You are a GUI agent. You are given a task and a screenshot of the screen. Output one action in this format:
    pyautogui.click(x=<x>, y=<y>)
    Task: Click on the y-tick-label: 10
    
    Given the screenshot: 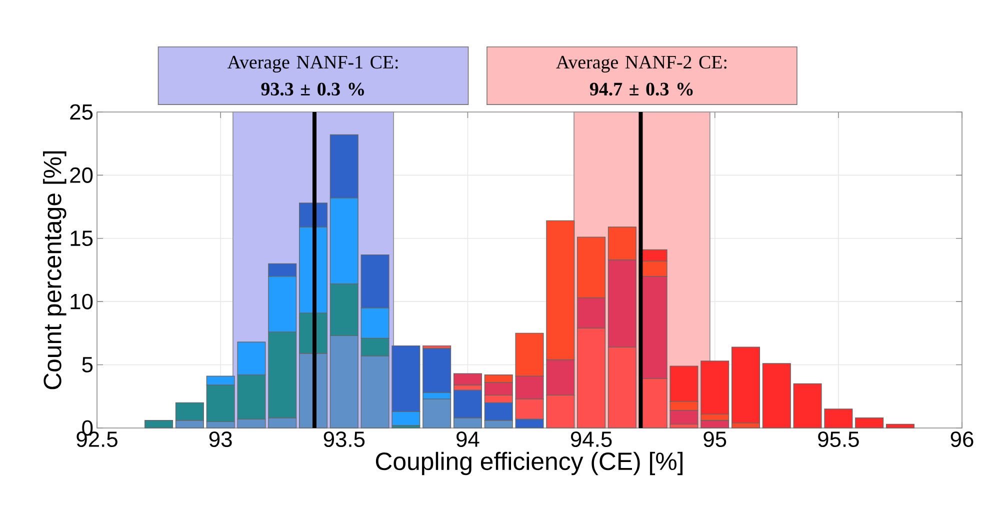 What is the action you would take?
    pyautogui.click(x=81, y=302)
    